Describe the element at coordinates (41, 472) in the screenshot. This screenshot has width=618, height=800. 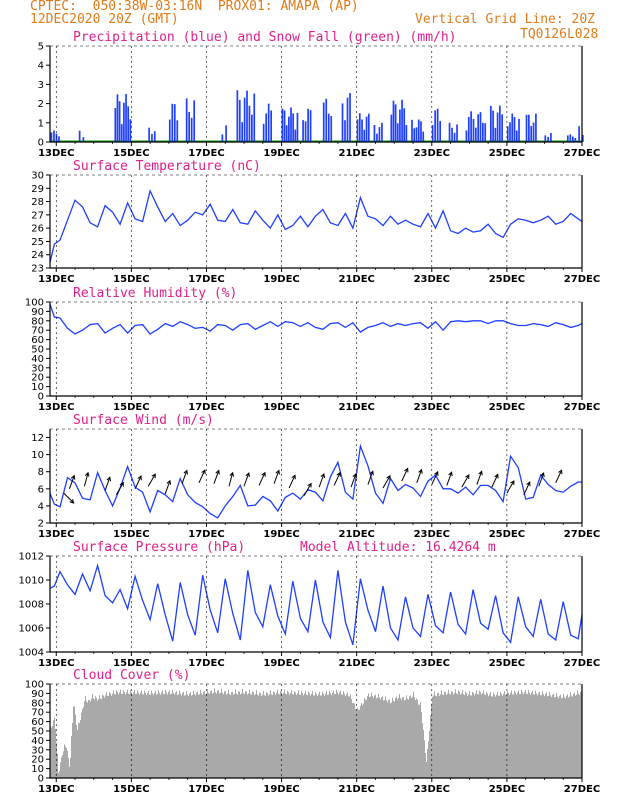
I see `y-tick-label: 8` at that location.